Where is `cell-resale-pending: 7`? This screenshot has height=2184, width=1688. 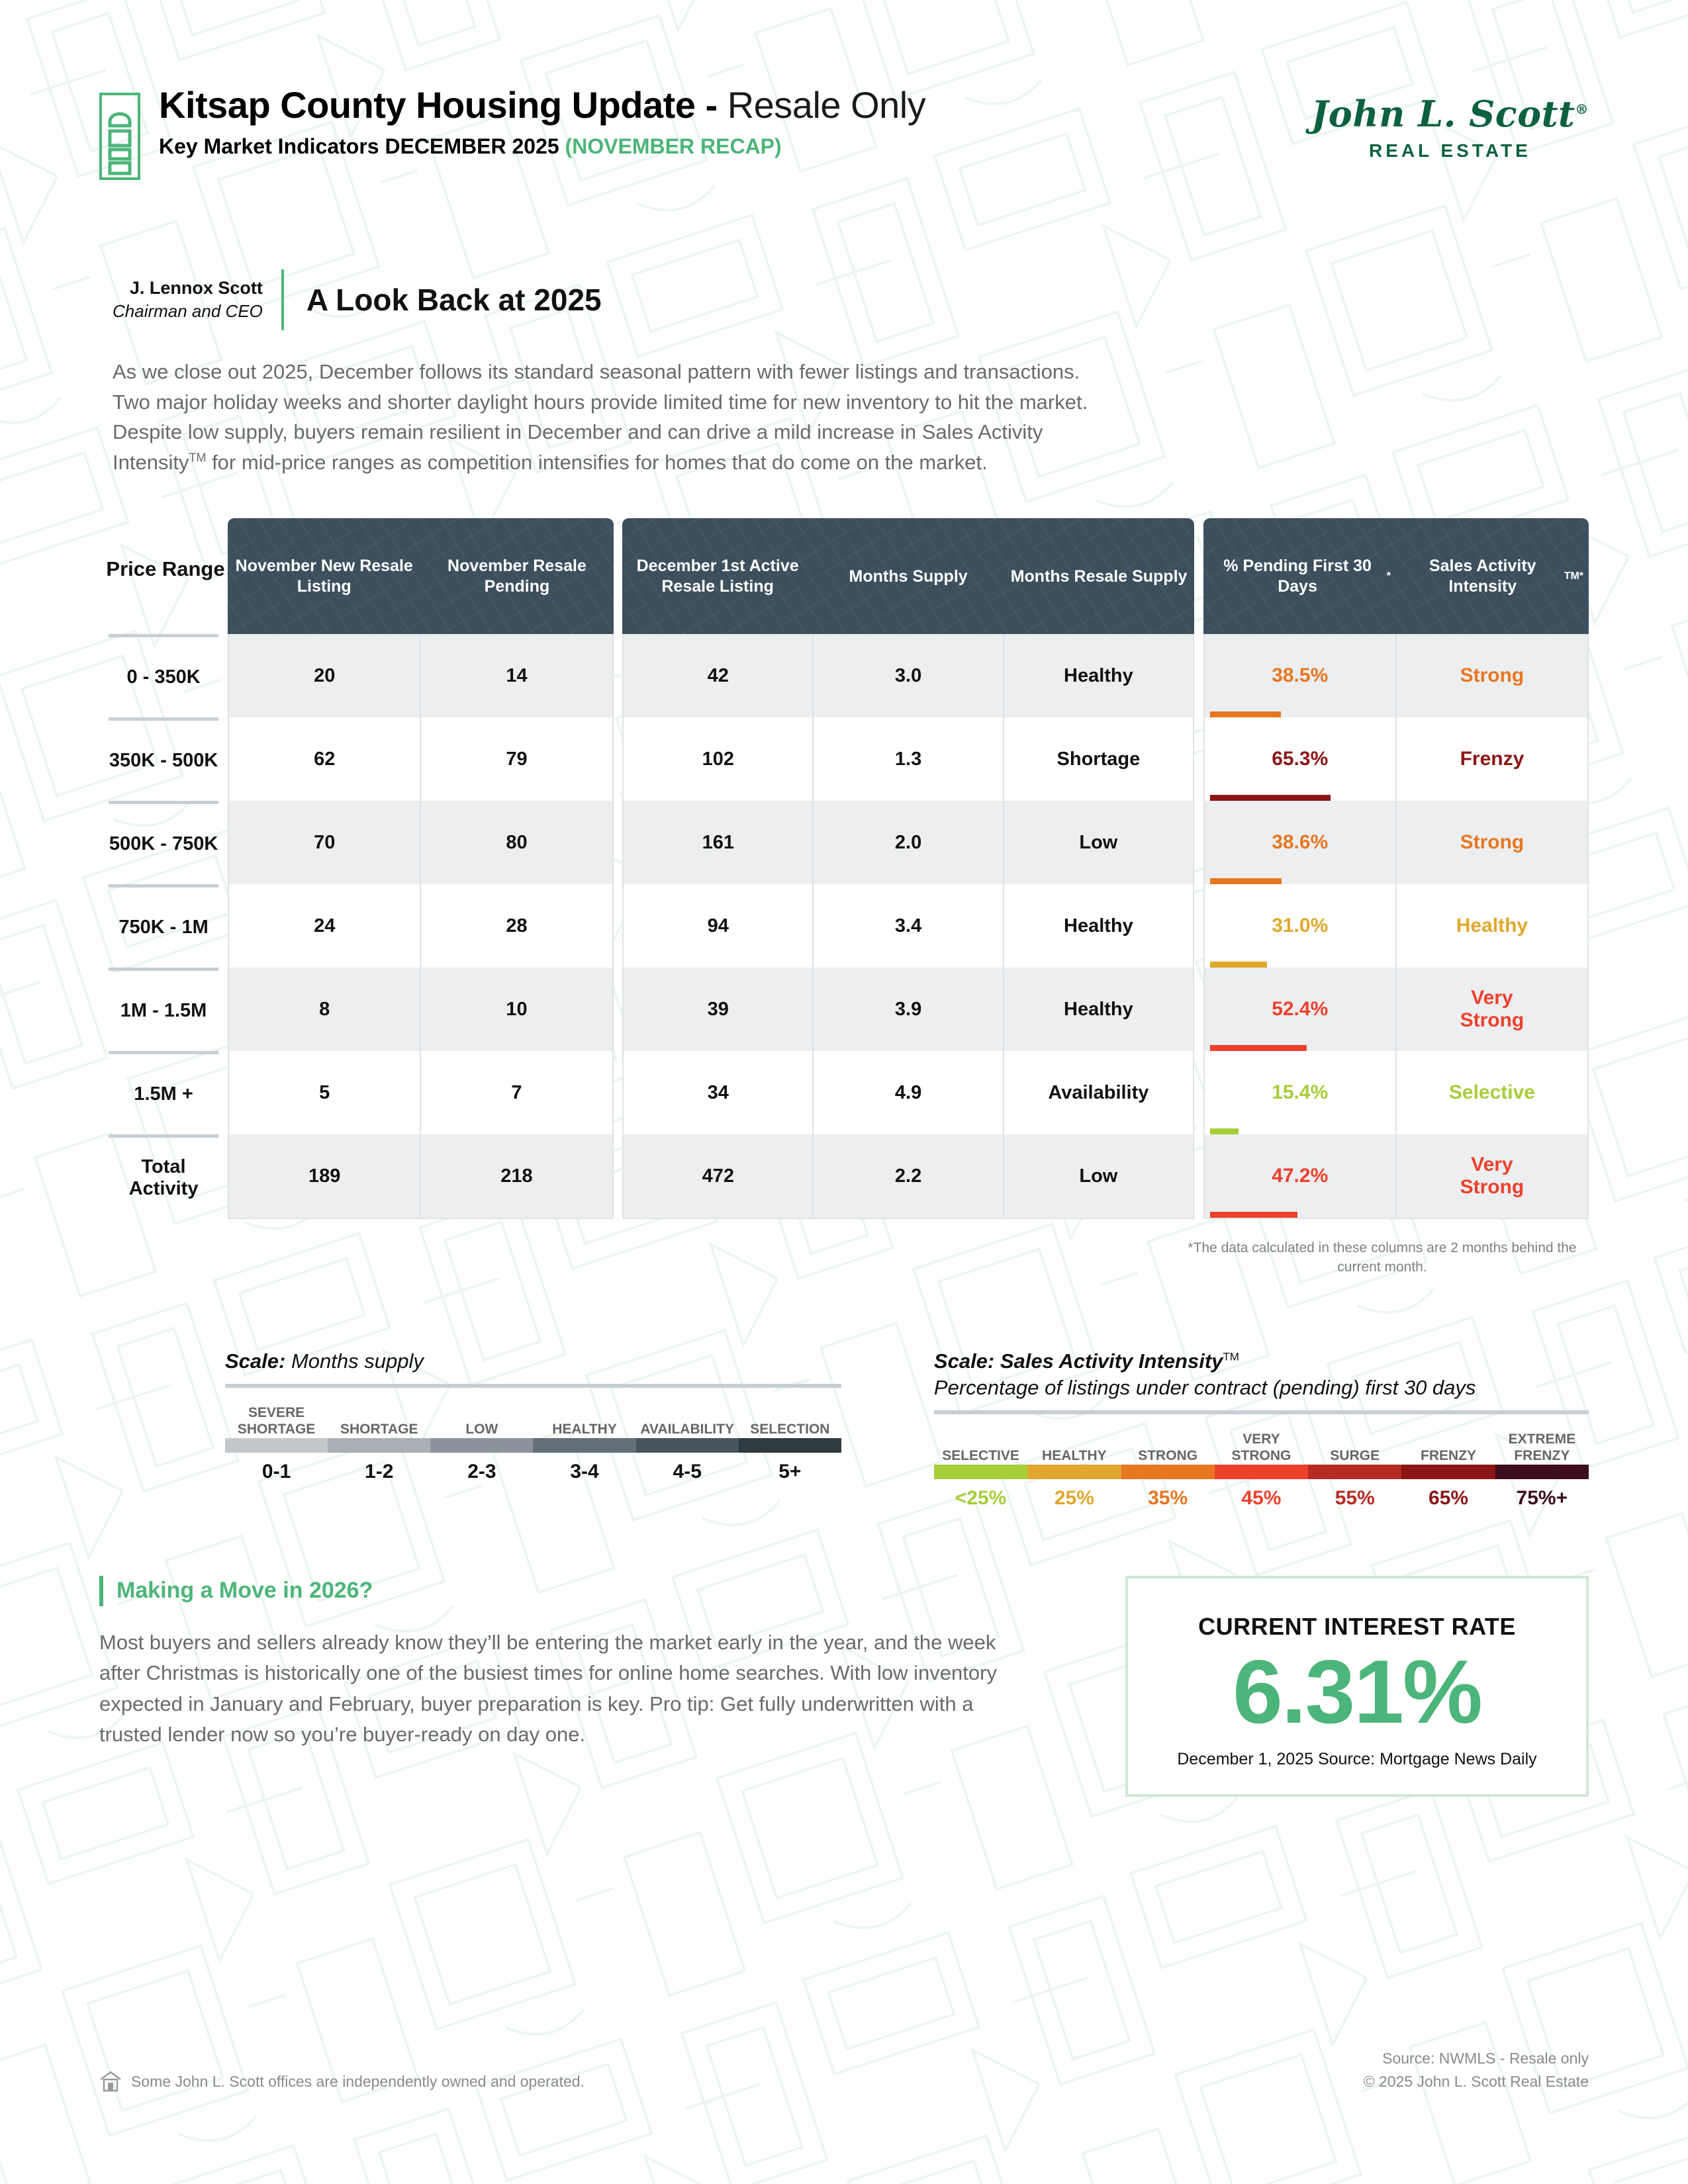 cell-resale-pending: 7 is located at coordinates (516, 1092).